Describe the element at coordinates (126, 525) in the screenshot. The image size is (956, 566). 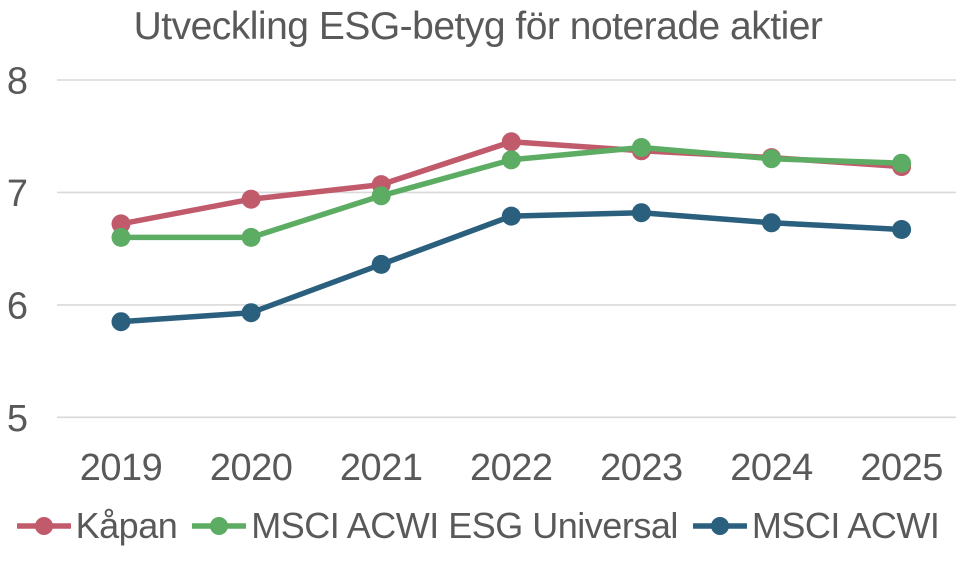
I see `legend-label-kapan: Kåpan` at that location.